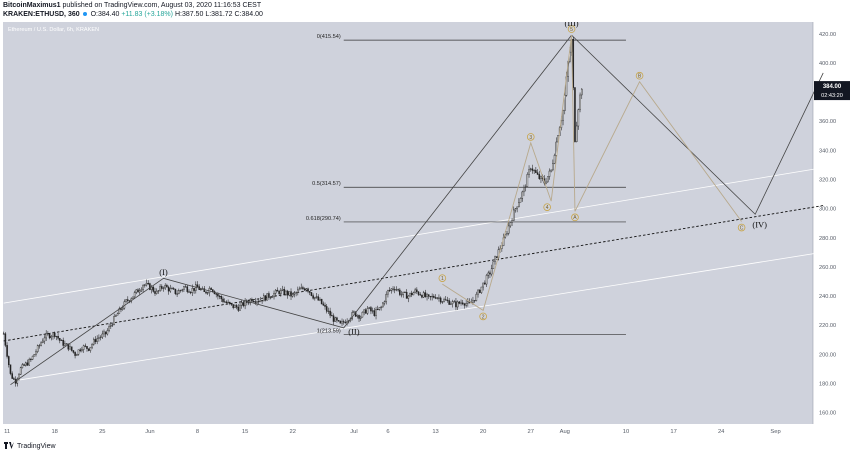 The image size is (850, 456). What do you see at coordinates (197, 432) in the screenshot?
I see `x-tick-label: 8` at bounding box center [197, 432].